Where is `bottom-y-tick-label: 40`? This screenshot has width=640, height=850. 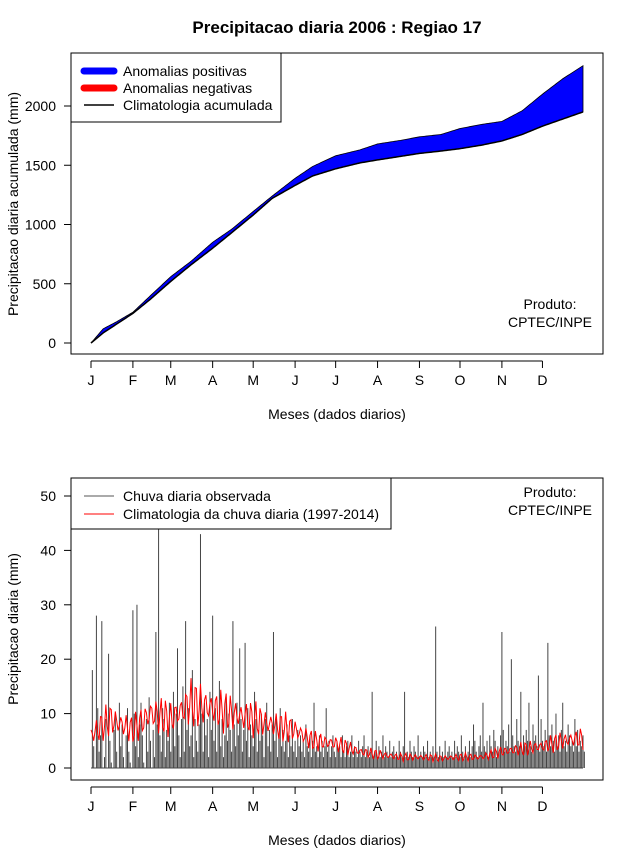 bottom-y-tick-label: 40 is located at coordinates (48, 550).